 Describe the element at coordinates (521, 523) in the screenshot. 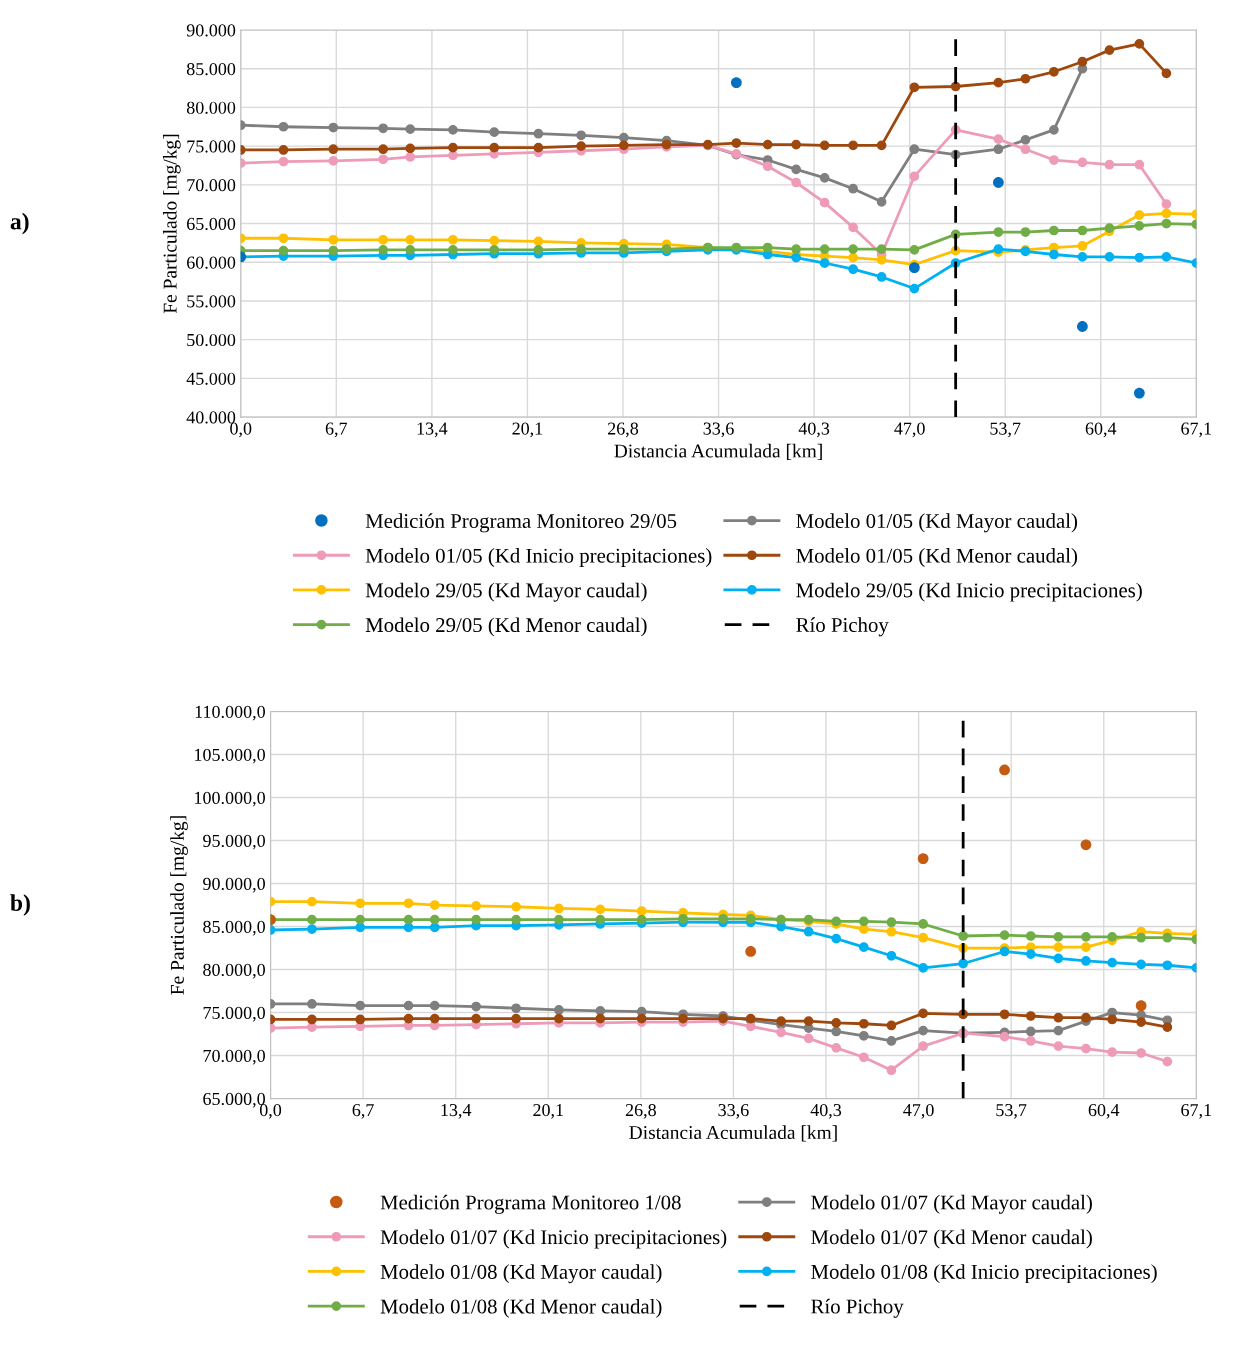

I see `legend-label: Medición Programa Monitoreo 29/05` at that location.